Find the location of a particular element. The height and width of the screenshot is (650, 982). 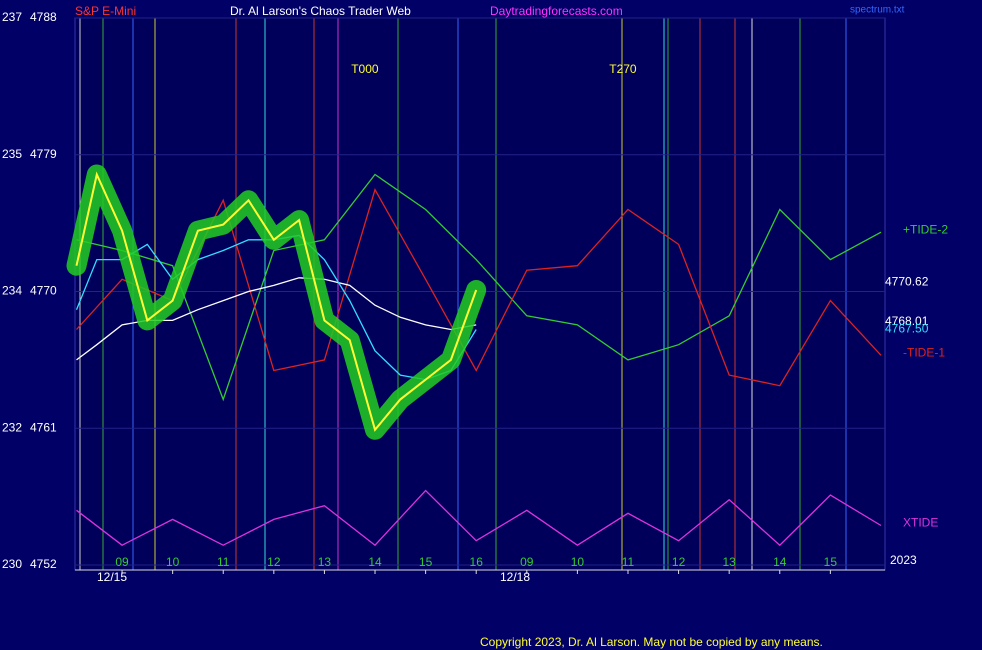

time-marker-label: T270 is located at coordinates (623, 69).